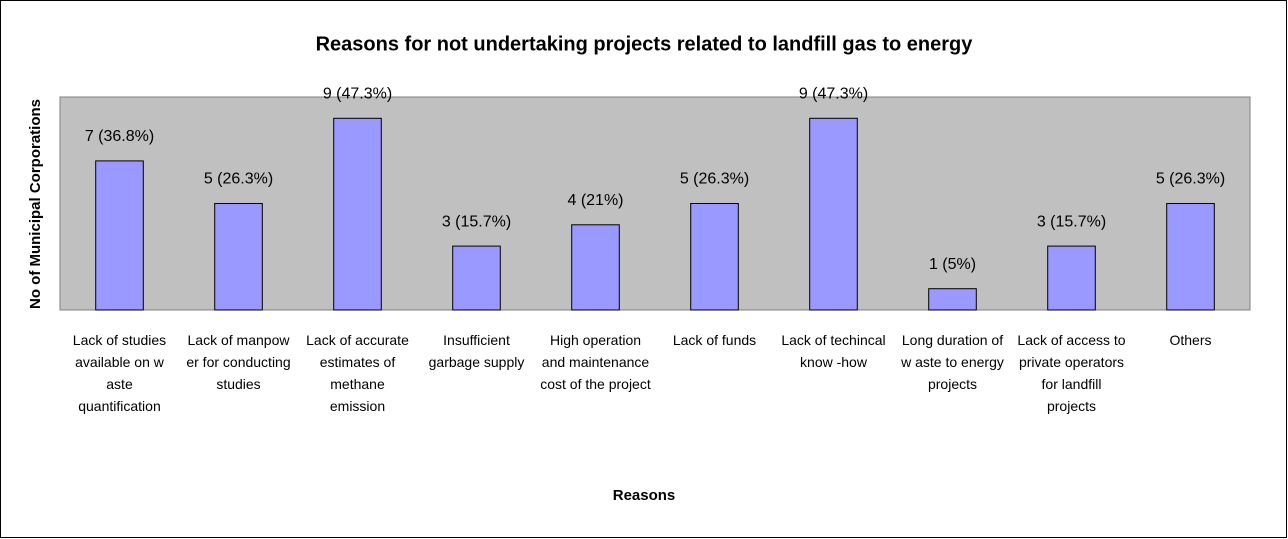 This screenshot has height=539, width=1288. Describe the element at coordinates (476, 351) in the screenshot. I see `x-tick-label: Insufficient garbage supply` at that location.